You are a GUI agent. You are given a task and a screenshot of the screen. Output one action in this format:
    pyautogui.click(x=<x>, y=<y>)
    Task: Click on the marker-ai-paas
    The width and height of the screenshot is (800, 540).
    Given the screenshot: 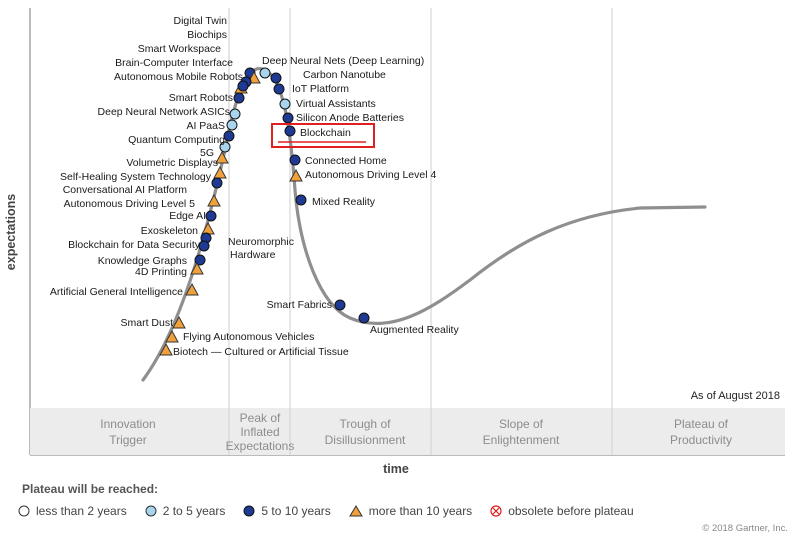 What is the action you would take?
    pyautogui.click(x=232, y=125)
    